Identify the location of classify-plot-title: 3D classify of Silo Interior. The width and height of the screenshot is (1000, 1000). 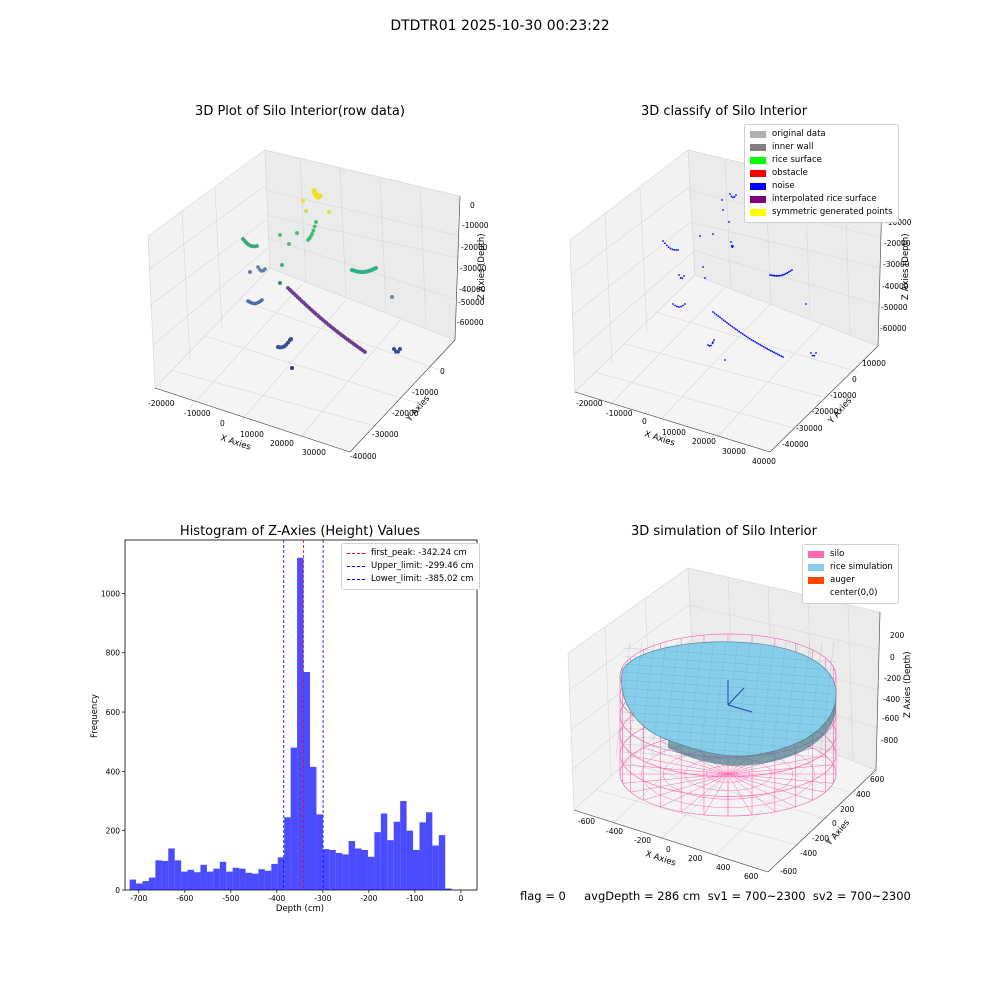
(724, 111).